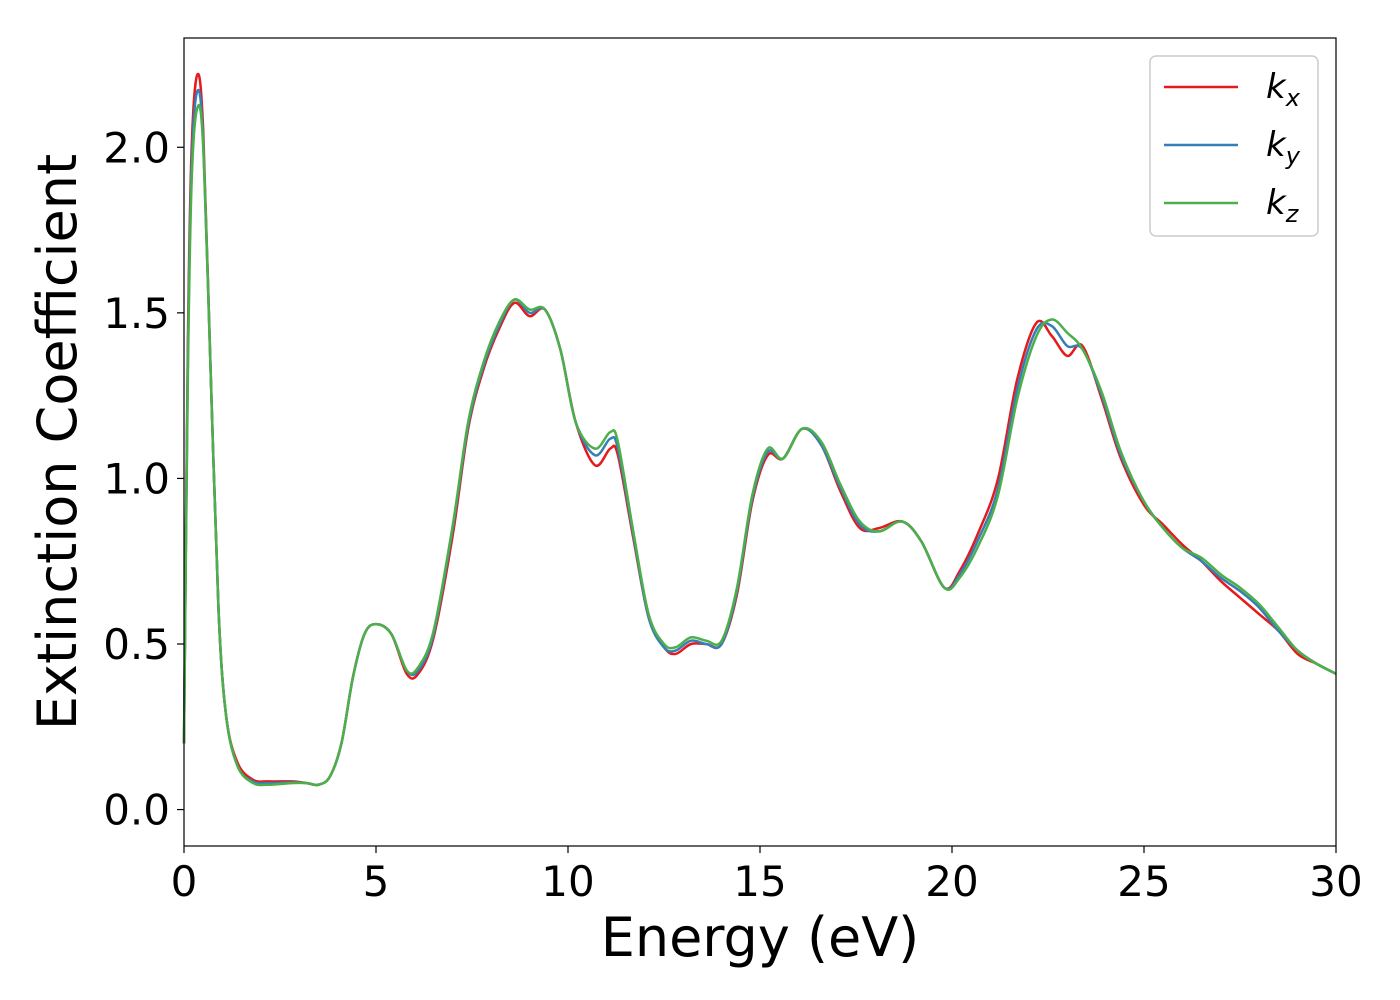  What do you see at coordinates (760, 937) in the screenshot?
I see `x-axis-label: Energy (eV)` at bounding box center [760, 937].